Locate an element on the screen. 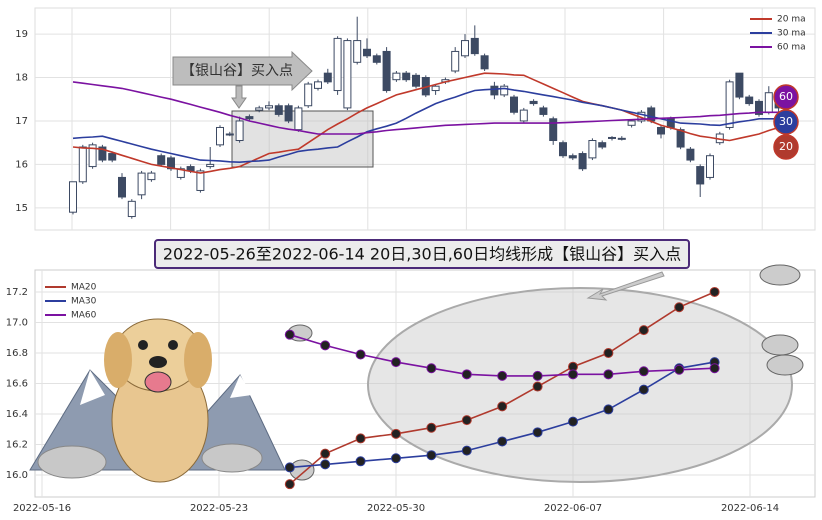 The image size is (822, 520). x-tick-label: 2022-06-07 is located at coordinates (573, 508).